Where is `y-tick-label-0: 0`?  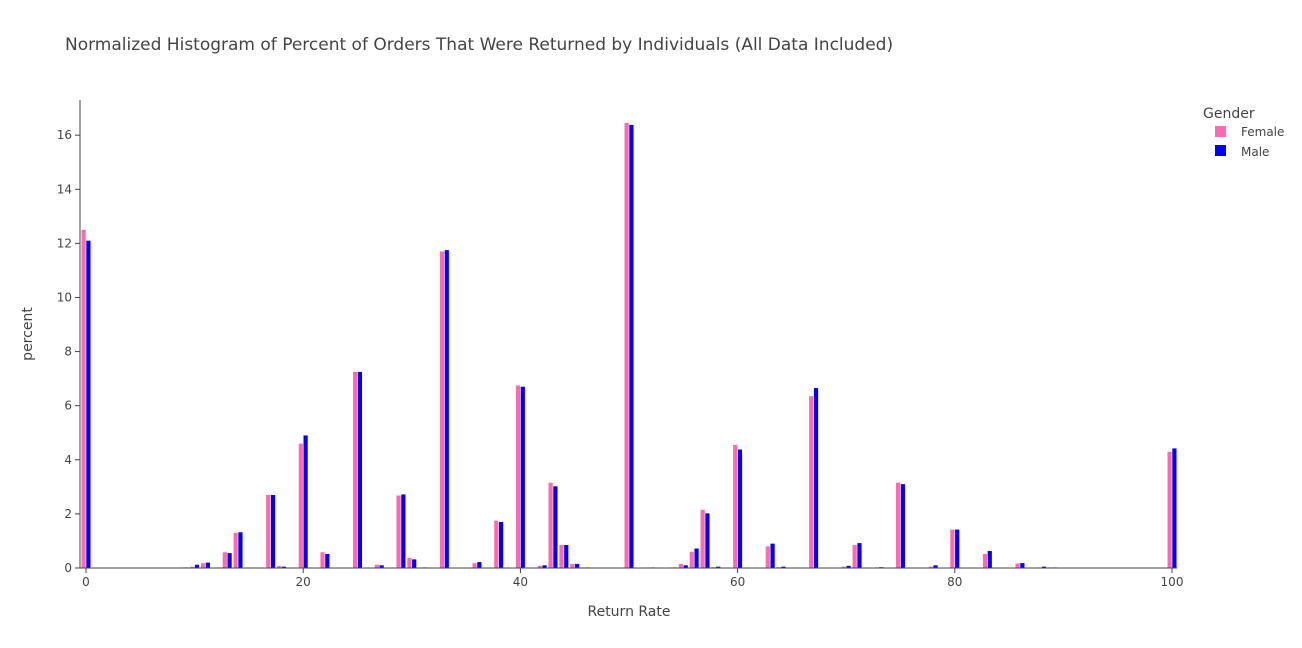 y-tick-label-0: 0 is located at coordinates (68, 568).